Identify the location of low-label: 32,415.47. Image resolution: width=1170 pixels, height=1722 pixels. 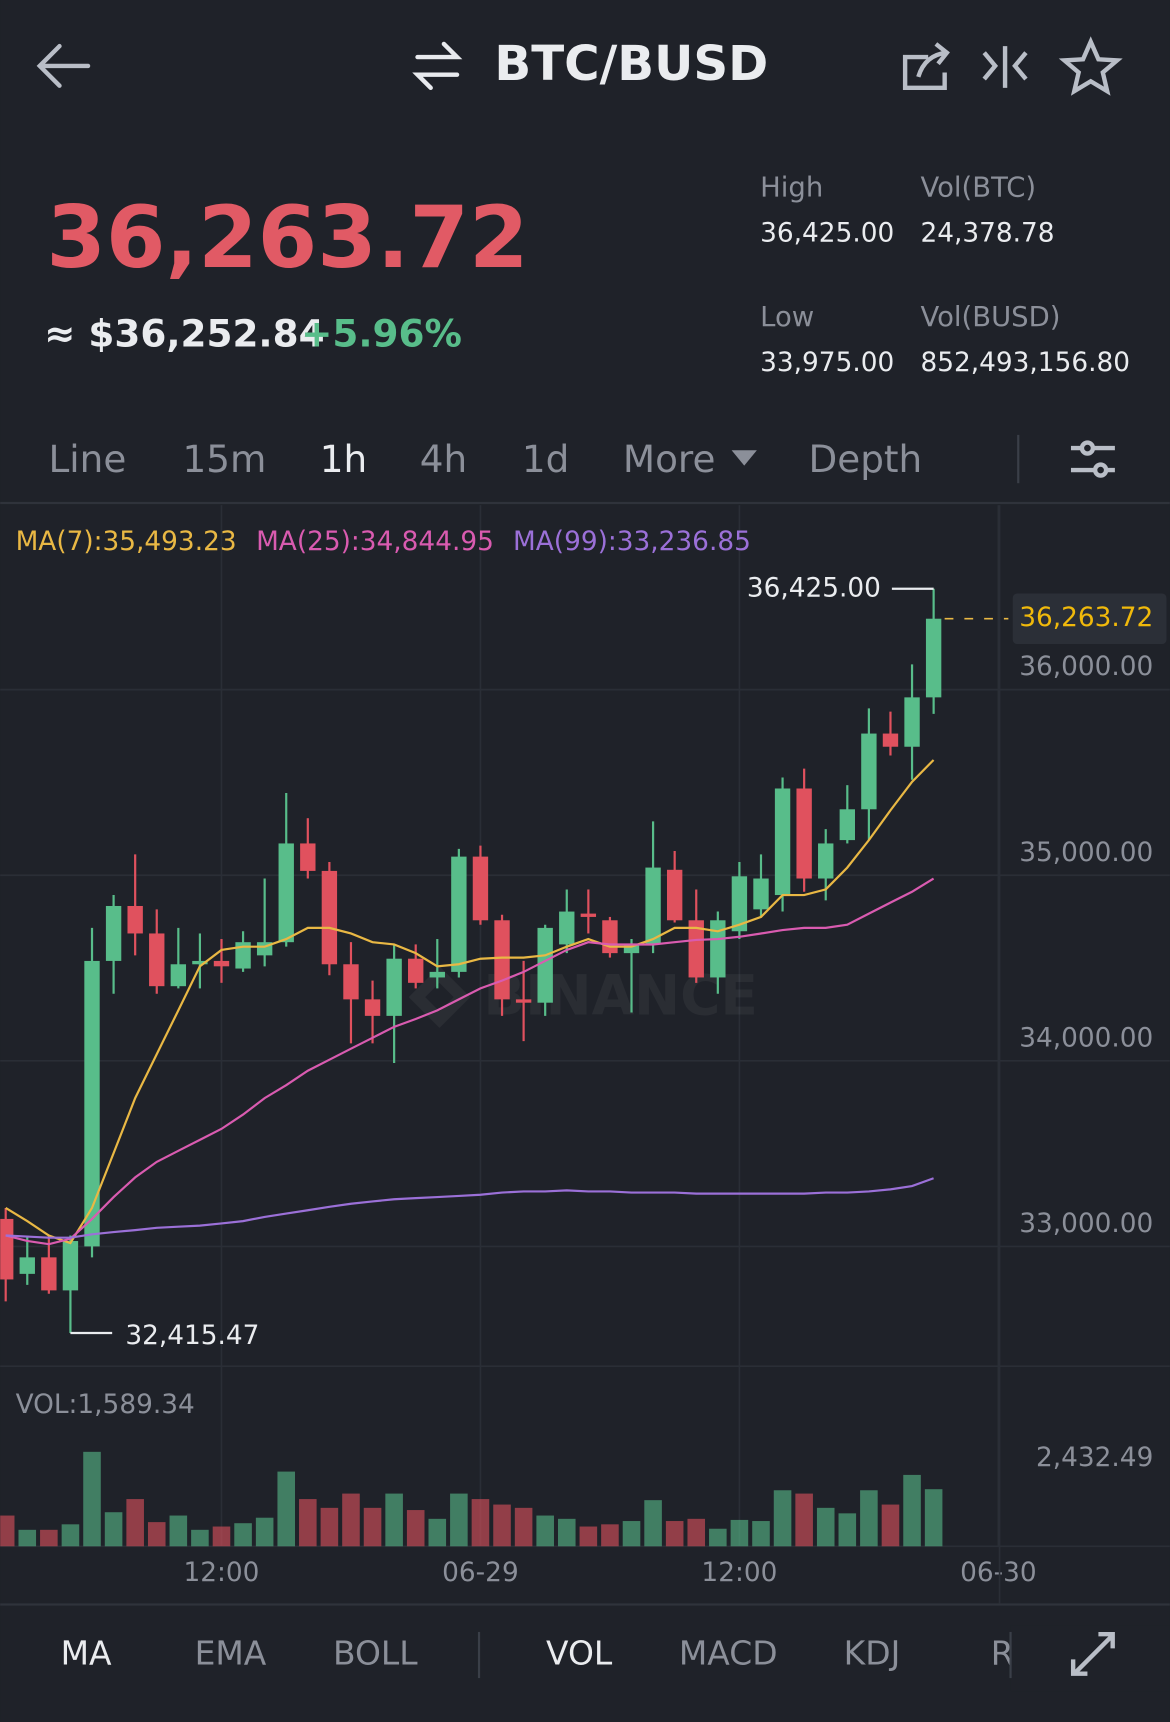
(192, 1336).